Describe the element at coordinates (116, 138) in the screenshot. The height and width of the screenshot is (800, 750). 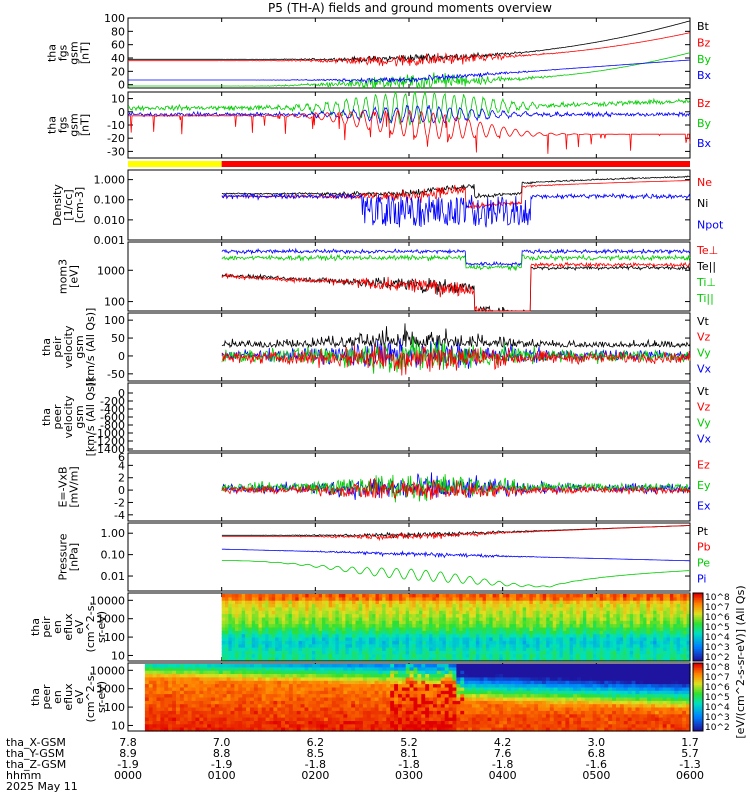
I see `y-tick-label: -20` at that location.